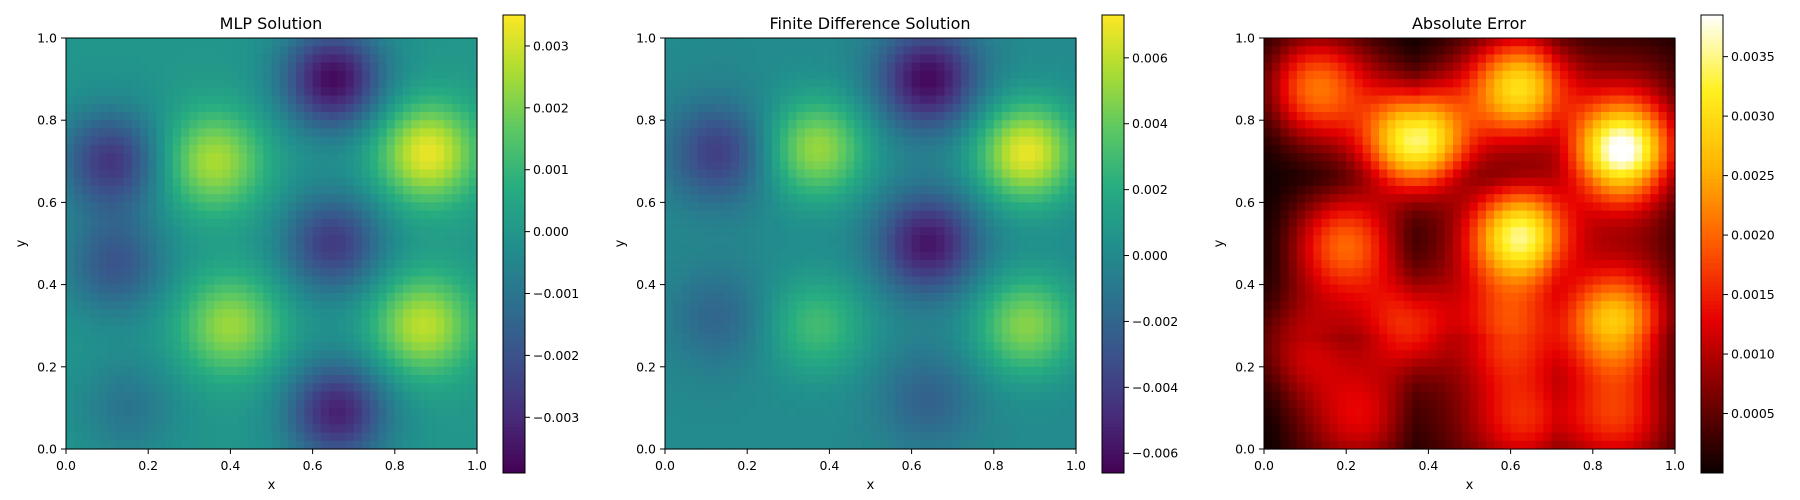 The width and height of the screenshot is (1800, 500). I want to click on colorbar-segment, so click(514, 295).